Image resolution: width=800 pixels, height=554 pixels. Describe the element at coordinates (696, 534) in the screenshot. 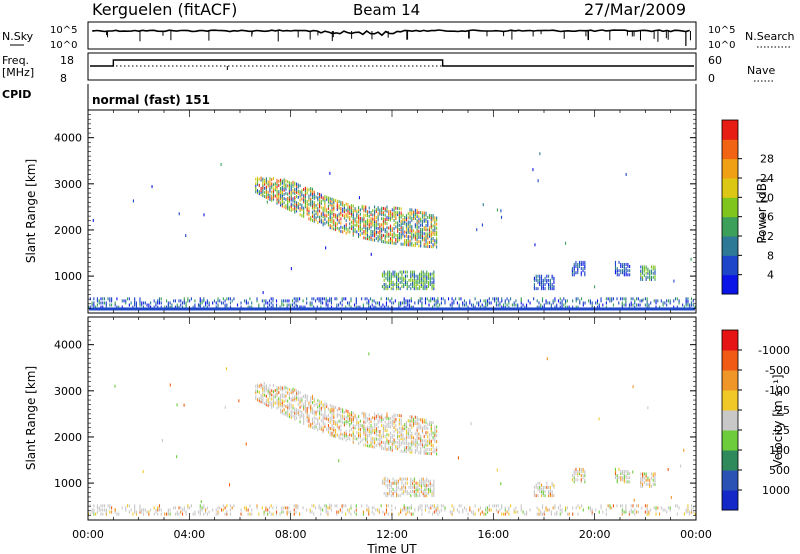

I see `x-tick-label: 00:00` at that location.